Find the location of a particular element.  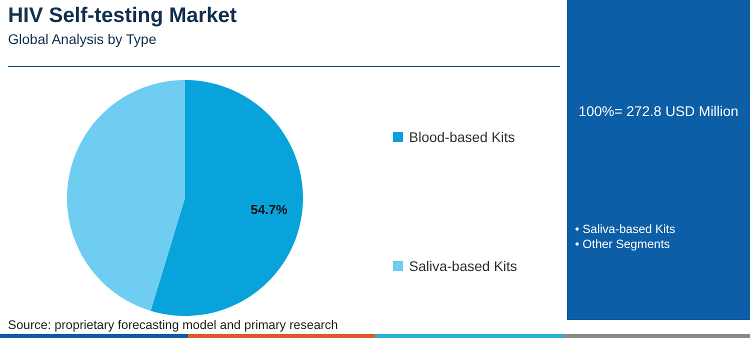

legend-label: Blood-based Kits is located at coordinates (462, 137).